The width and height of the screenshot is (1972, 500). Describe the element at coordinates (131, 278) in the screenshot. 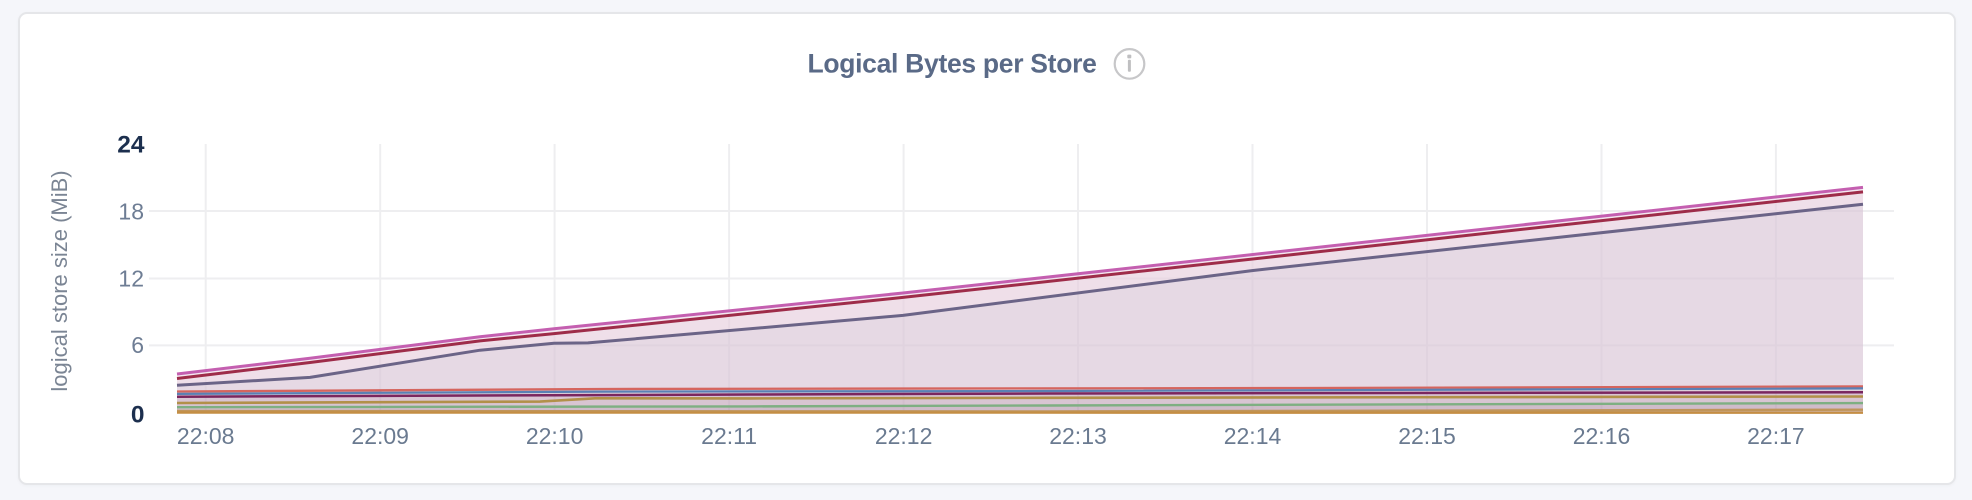

I see `svg-text: 12` at that location.